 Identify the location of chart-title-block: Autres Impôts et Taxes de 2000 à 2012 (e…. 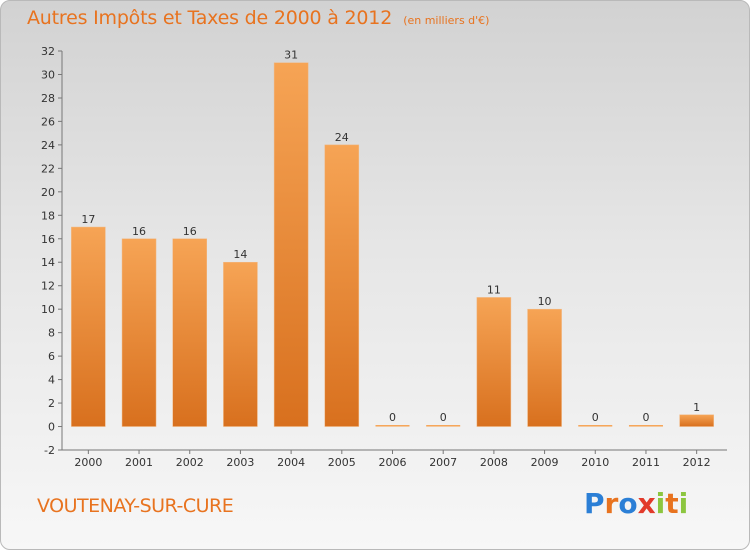
(258, 18).